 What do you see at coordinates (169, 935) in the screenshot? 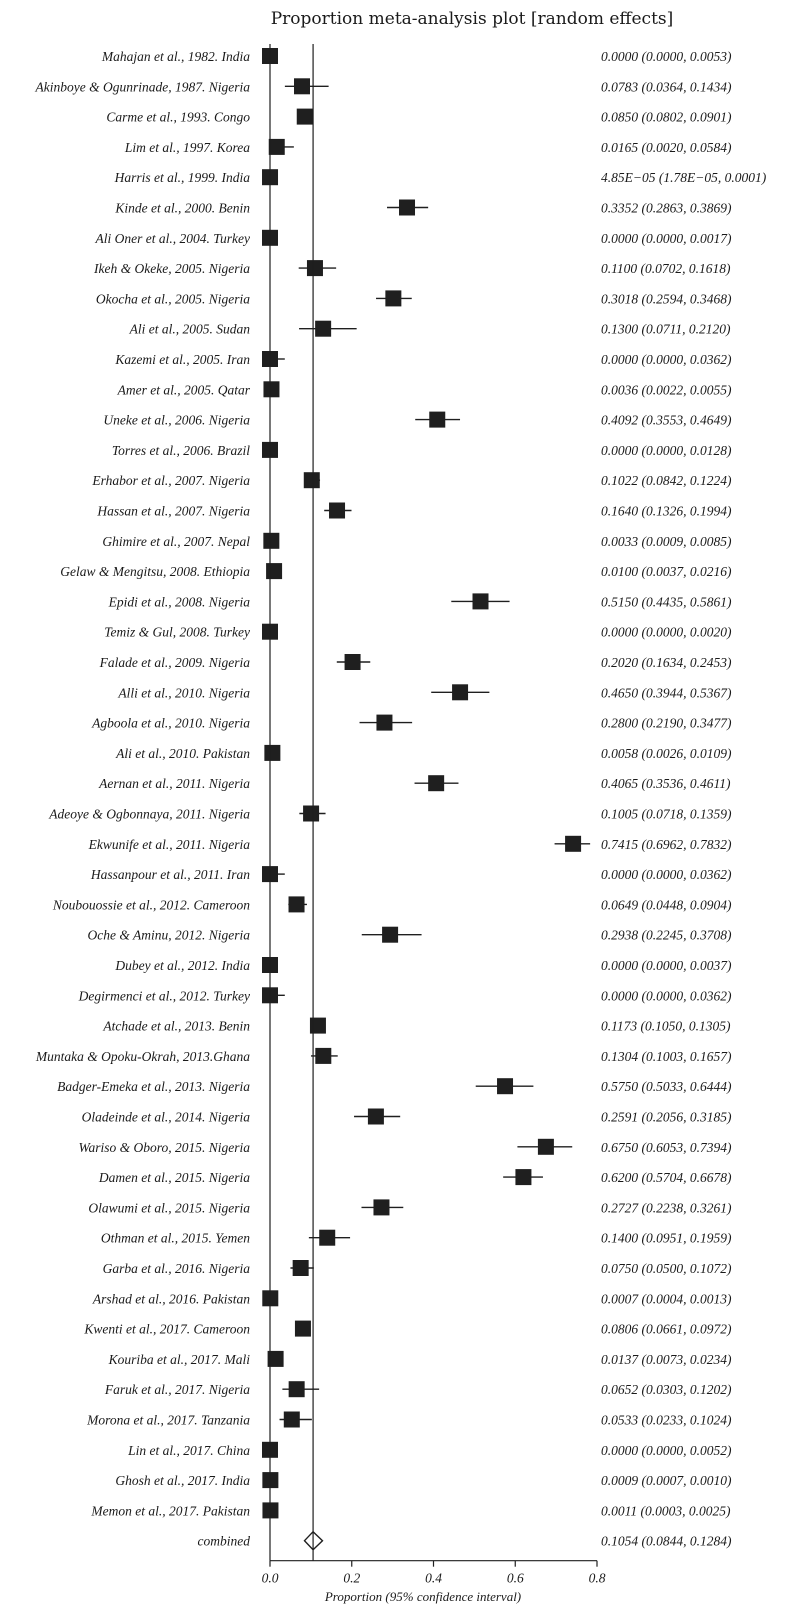
I see `study-label: Oche & Aminu, 2012. Nigeria` at bounding box center [169, 935].